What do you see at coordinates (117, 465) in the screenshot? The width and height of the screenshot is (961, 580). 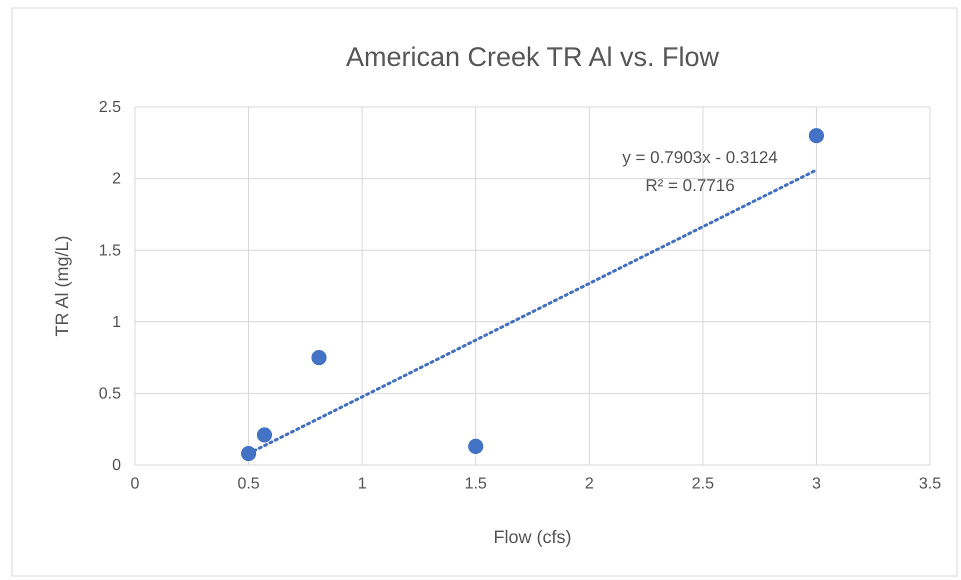 I see `y-tick-label: 0` at bounding box center [117, 465].